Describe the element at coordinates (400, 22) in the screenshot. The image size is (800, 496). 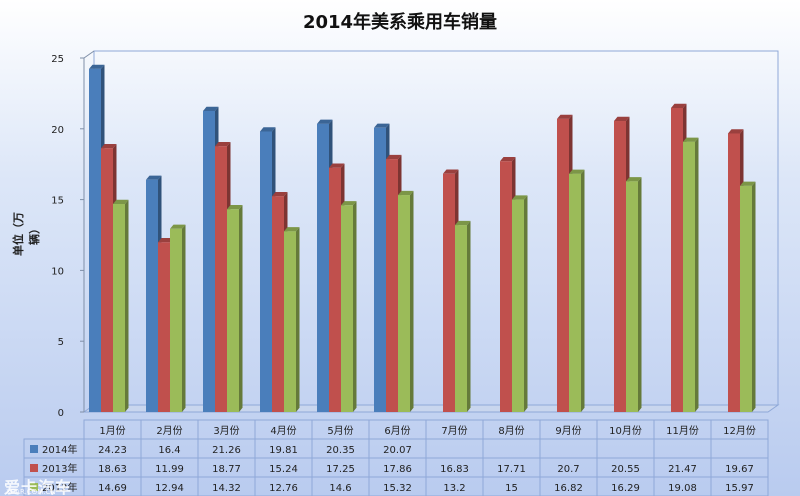
I see `chart-title: 2014年美系乘用车销量` at that location.